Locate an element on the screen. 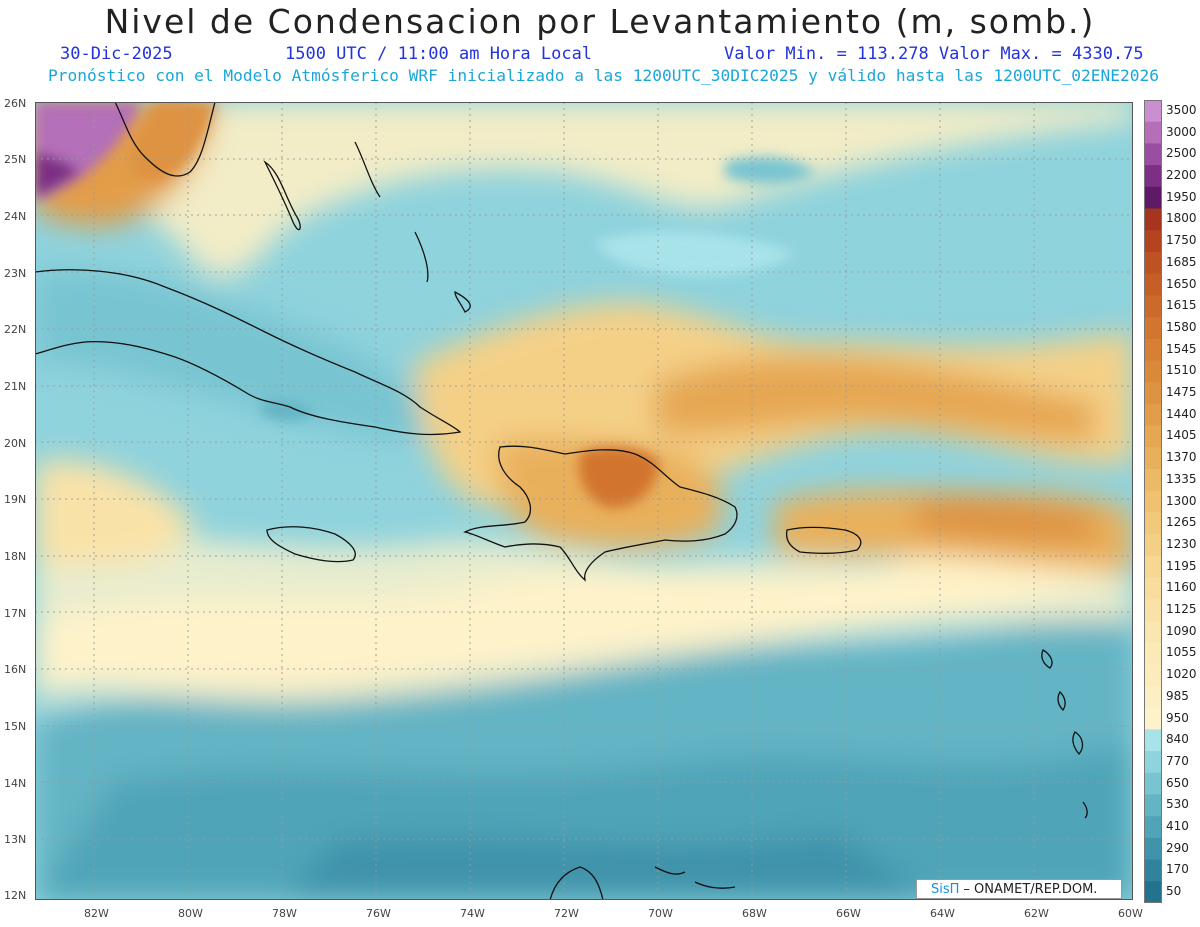 The image size is (1200, 927). date-label: 30-Dic-2025 is located at coordinates (116, 54).